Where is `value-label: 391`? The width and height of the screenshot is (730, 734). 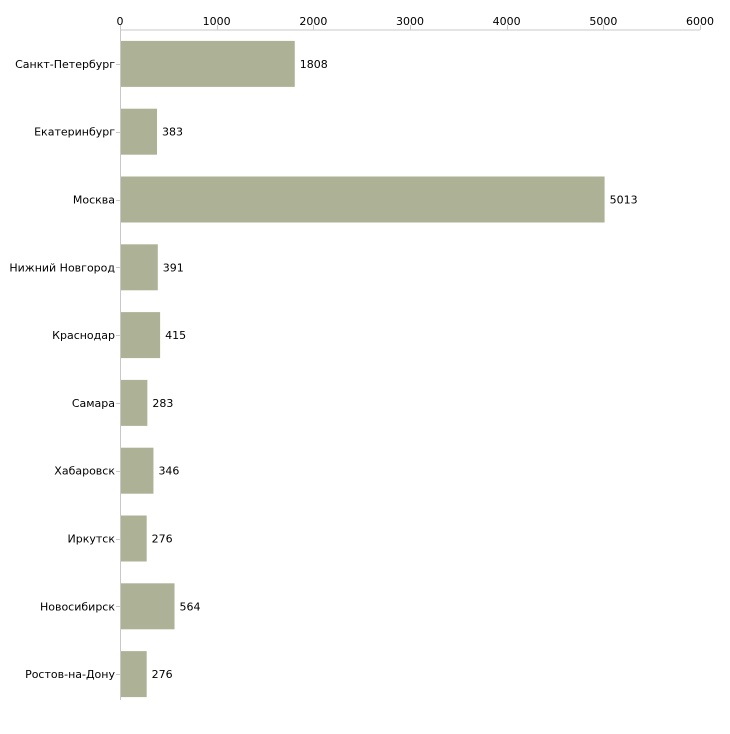
value-label: 391 is located at coordinates (173, 267).